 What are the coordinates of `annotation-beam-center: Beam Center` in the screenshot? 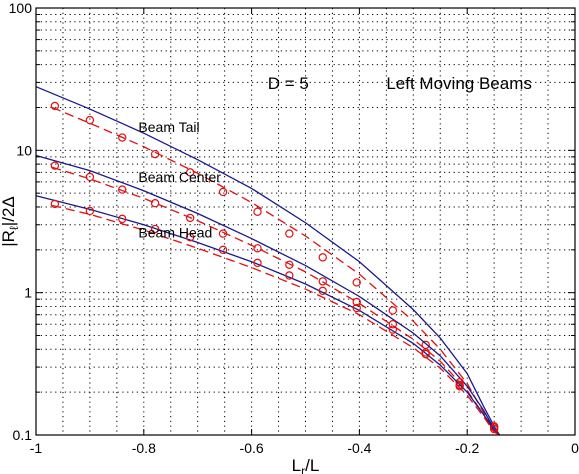 It's located at (179, 177).